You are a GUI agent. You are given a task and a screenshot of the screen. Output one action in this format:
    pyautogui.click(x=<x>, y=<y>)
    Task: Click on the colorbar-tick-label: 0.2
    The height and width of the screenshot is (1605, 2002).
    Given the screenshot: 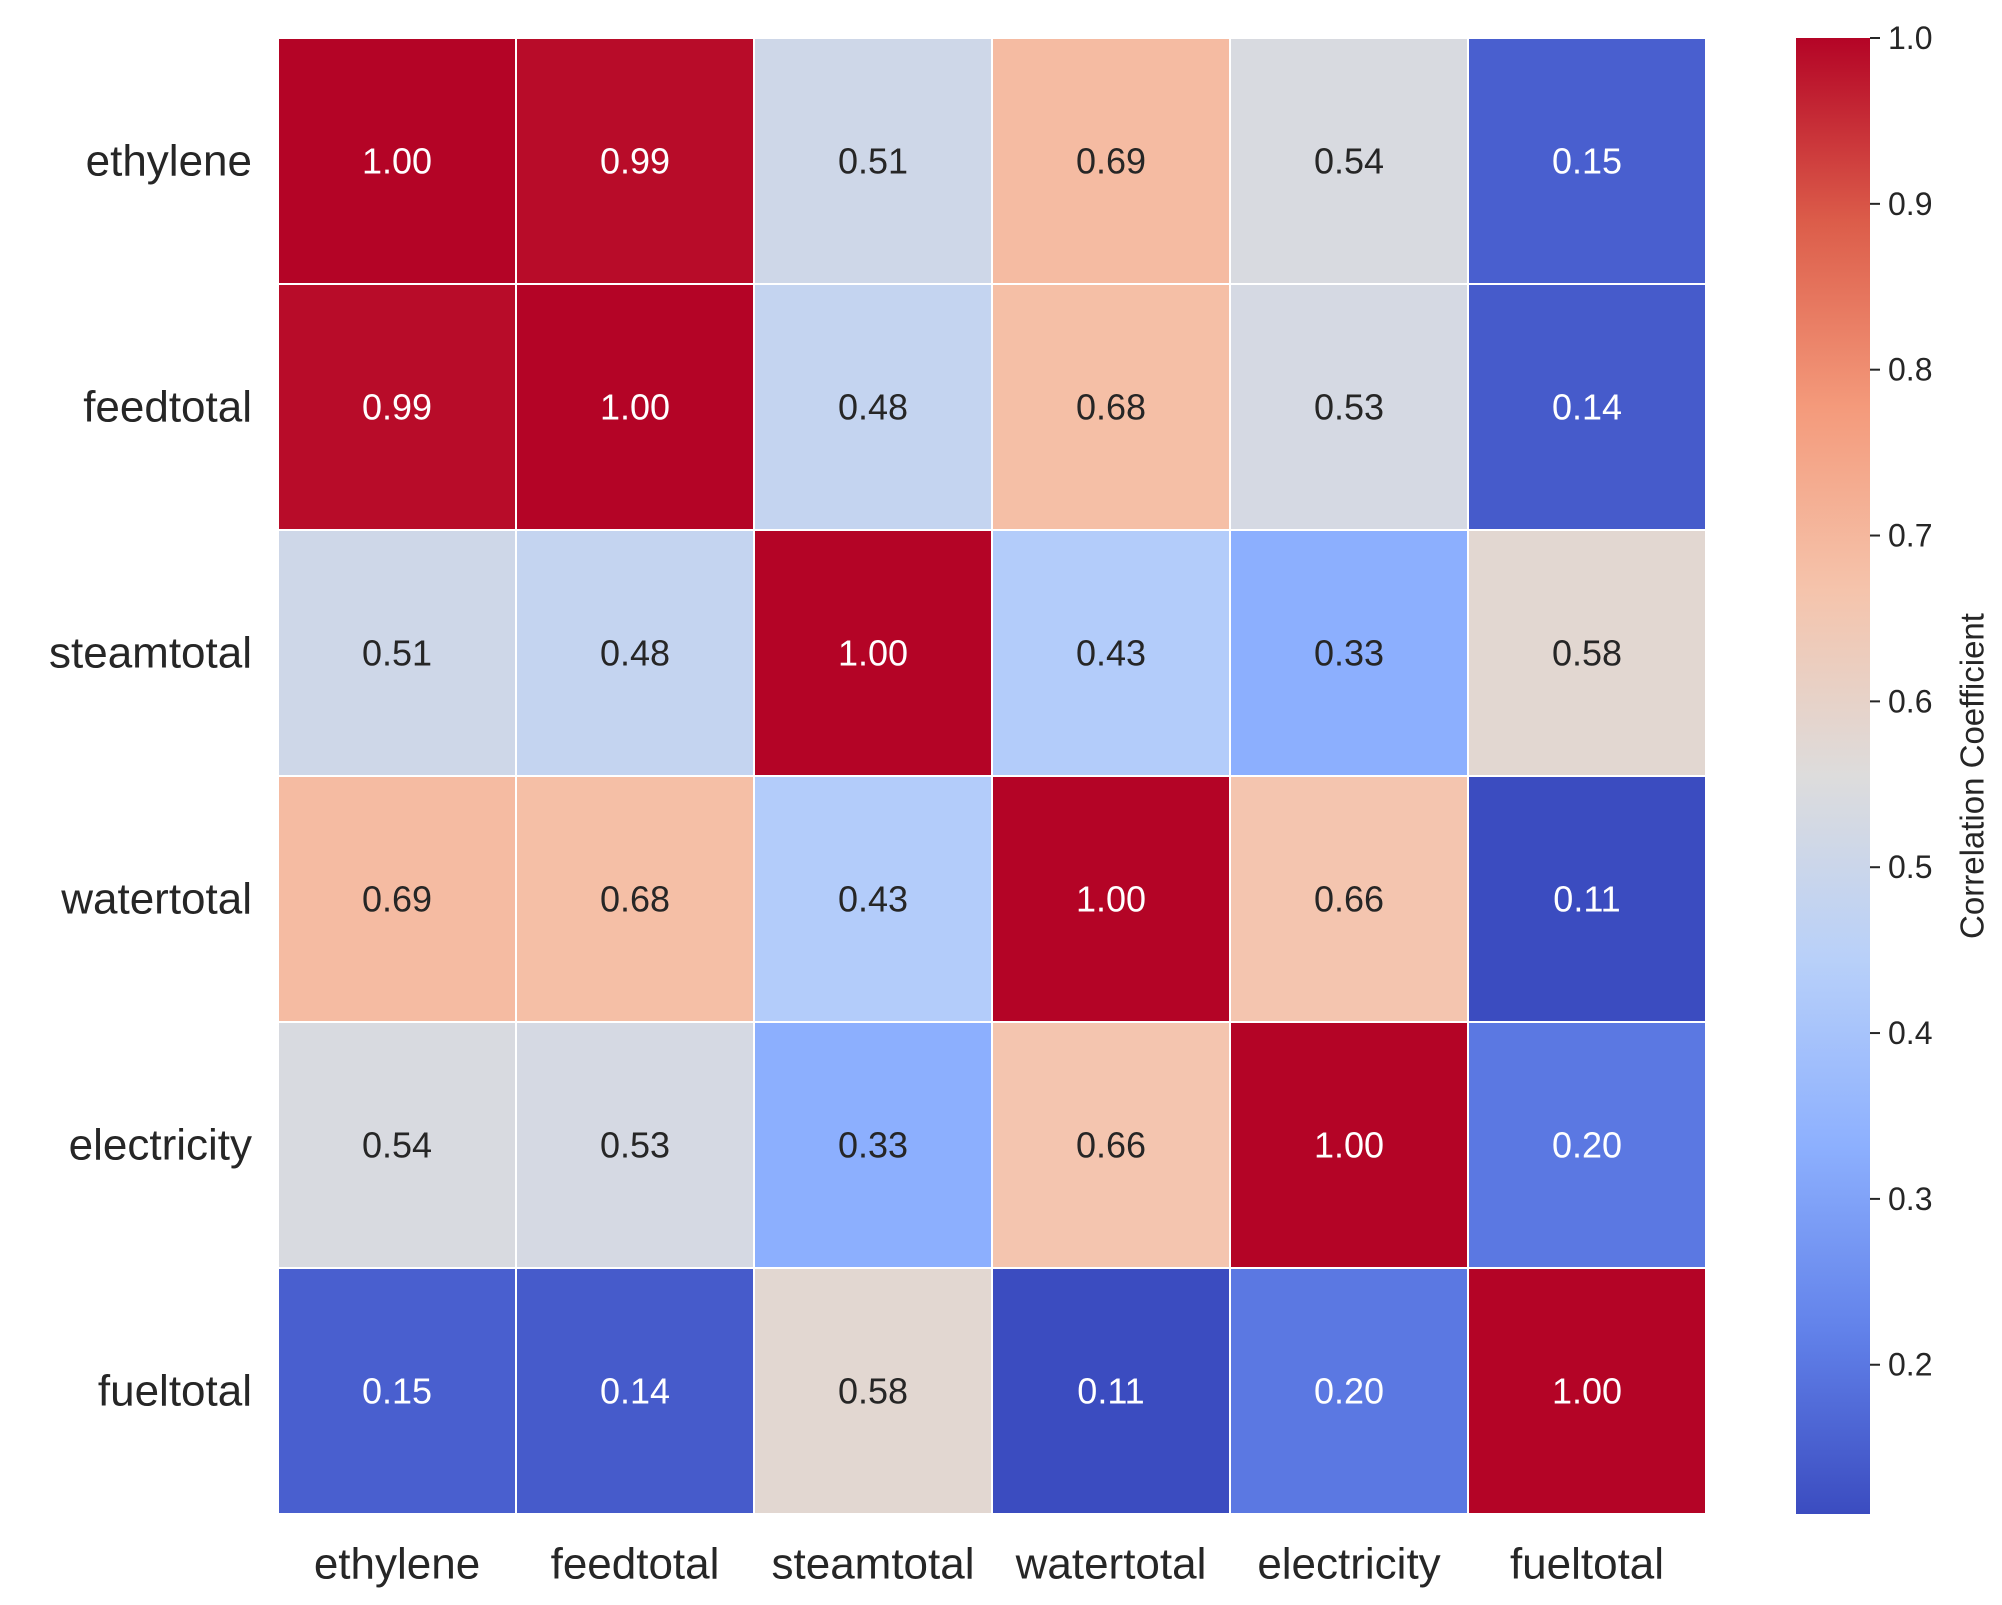 What is the action you would take?
    pyautogui.click(x=1910, y=1365)
    